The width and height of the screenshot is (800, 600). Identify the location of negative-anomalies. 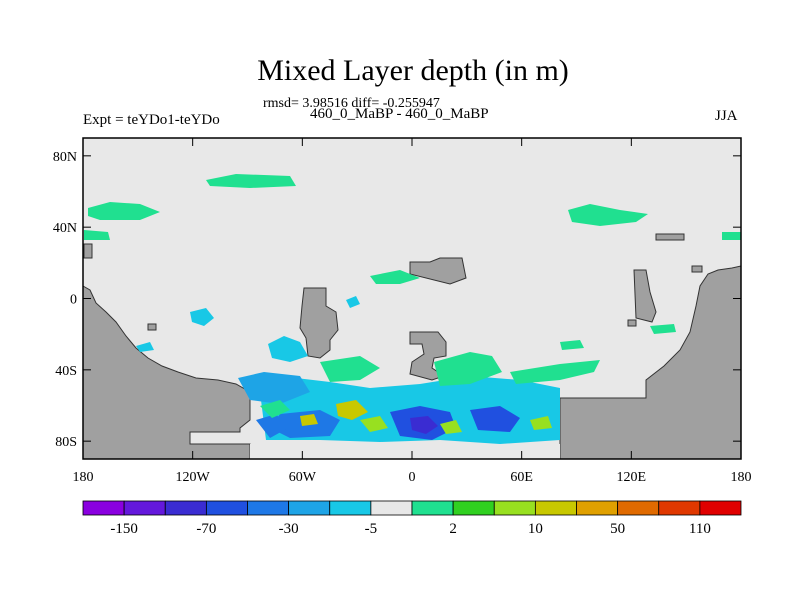
(348, 370).